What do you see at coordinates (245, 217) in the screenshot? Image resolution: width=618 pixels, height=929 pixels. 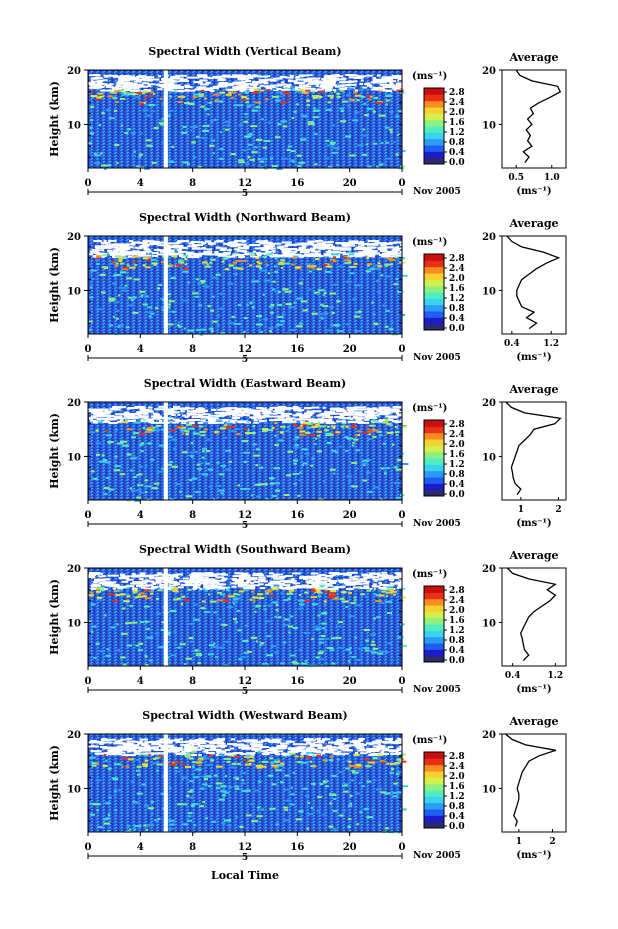 I see `panel-title: Spectral Width (Northward Beam)` at bounding box center [245, 217].